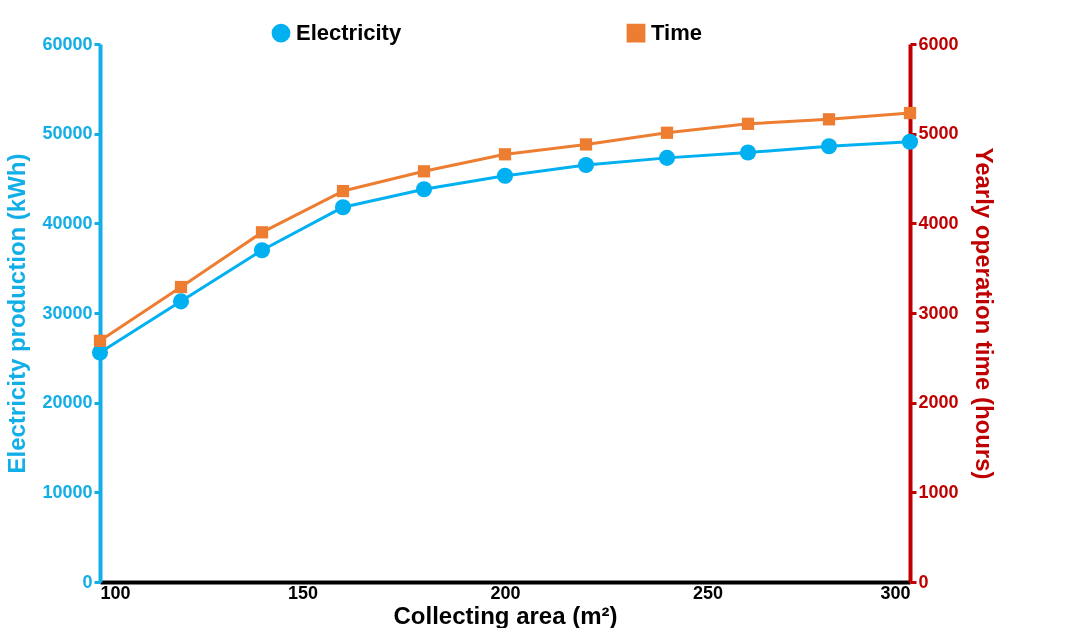  What do you see at coordinates (505, 592) in the screenshot?
I see `x-tick-label: 200` at bounding box center [505, 592].